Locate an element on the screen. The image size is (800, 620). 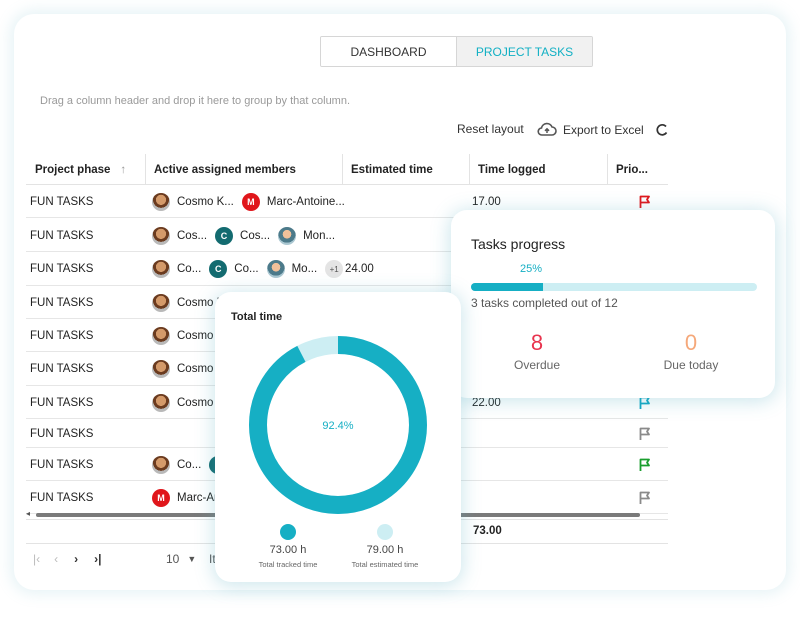
column-header-label: Estimated time is located at coordinates (392, 169).